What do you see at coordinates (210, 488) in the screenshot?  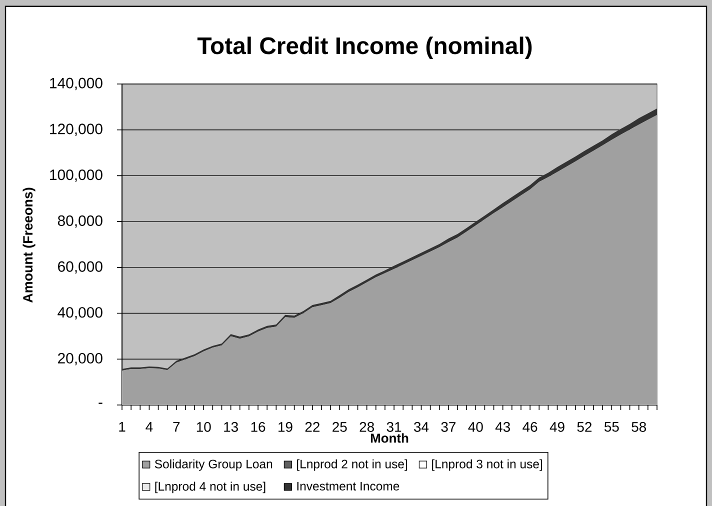 I see `legend-label: [Lnprod 4 not in use]` at bounding box center [210, 488].